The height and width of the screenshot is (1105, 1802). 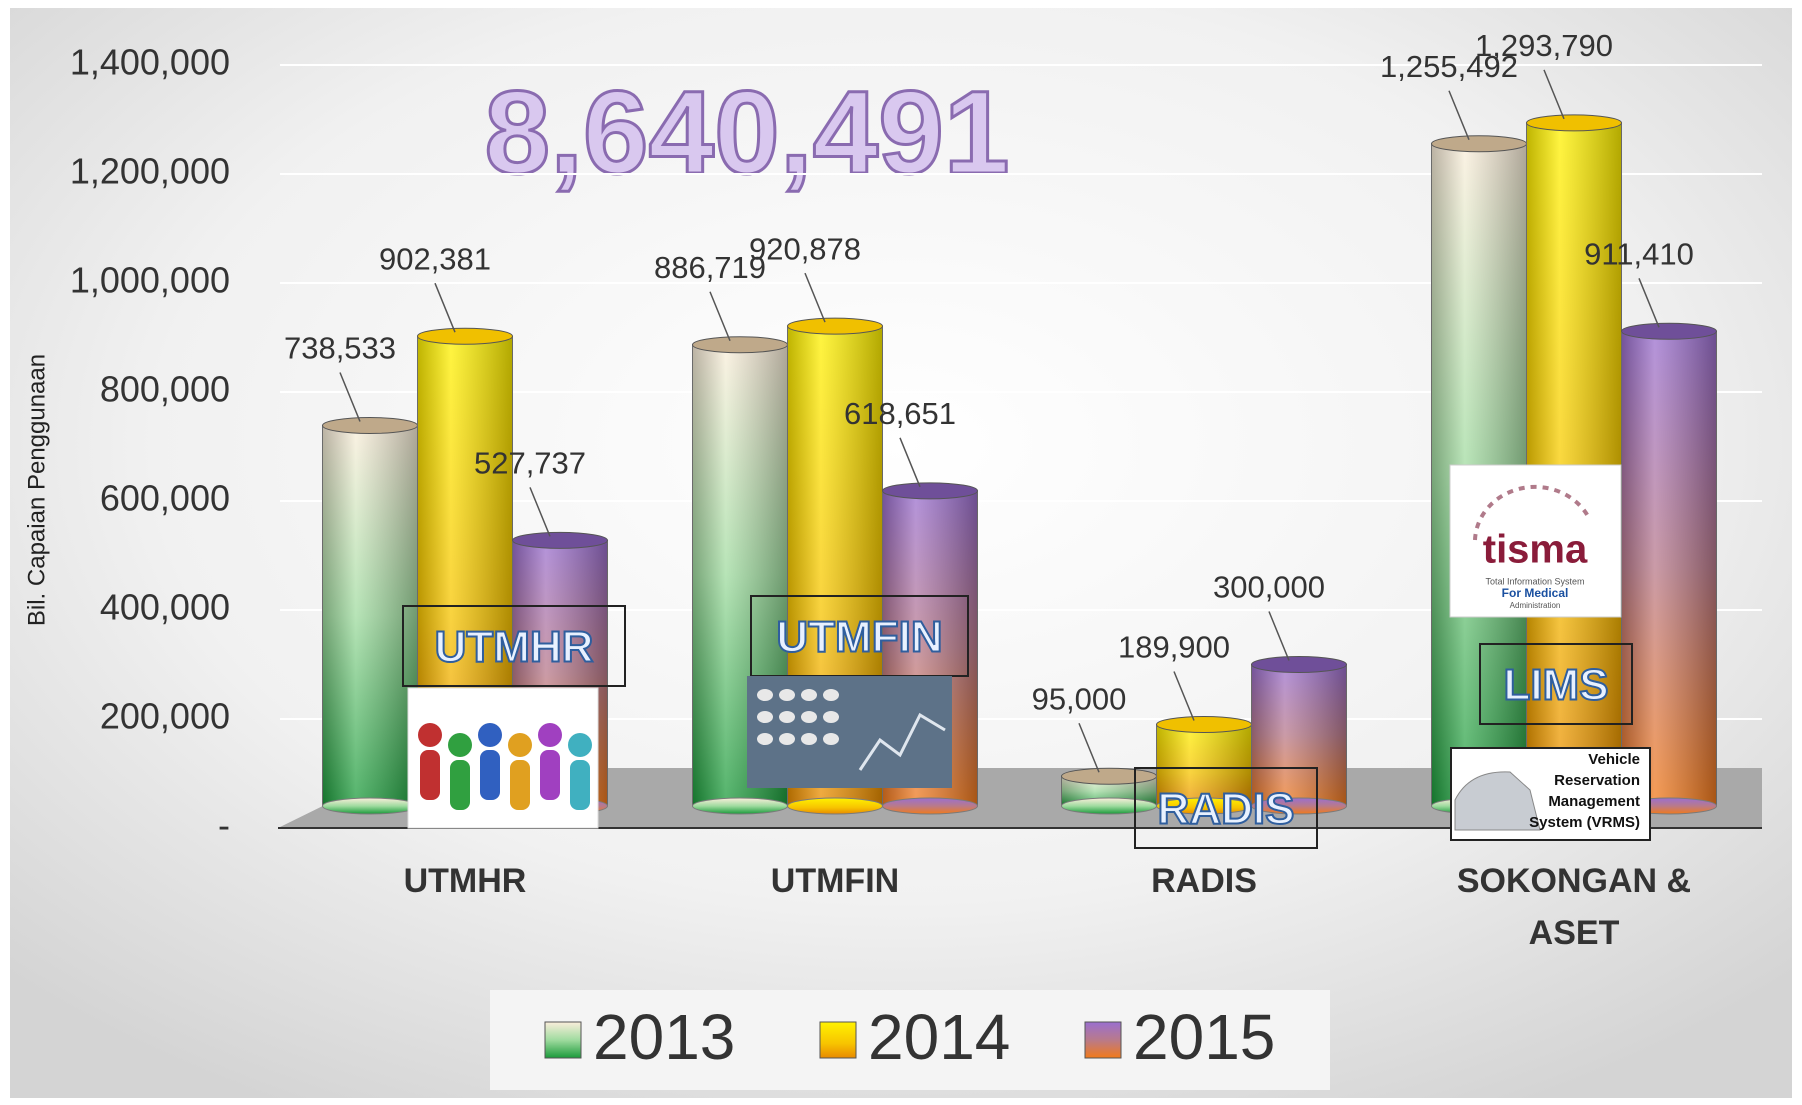 I want to click on value-label: 886,719, so click(x=710, y=267).